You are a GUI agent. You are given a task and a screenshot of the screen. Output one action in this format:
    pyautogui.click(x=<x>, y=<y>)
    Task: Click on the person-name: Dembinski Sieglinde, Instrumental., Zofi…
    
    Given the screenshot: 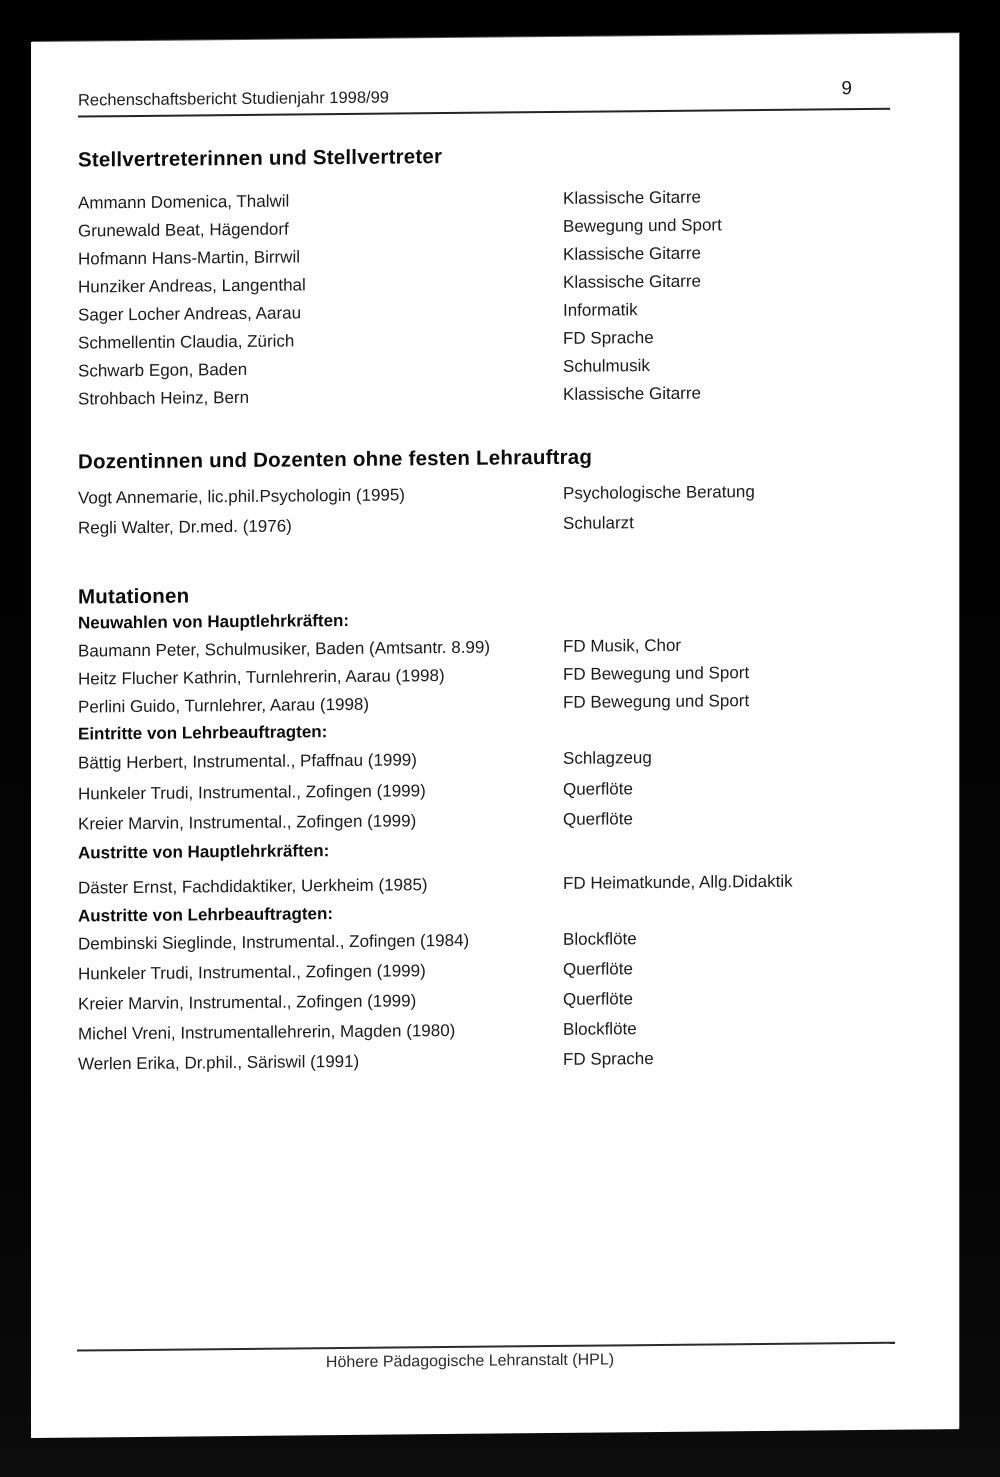 What is the action you would take?
    pyautogui.click(x=274, y=942)
    